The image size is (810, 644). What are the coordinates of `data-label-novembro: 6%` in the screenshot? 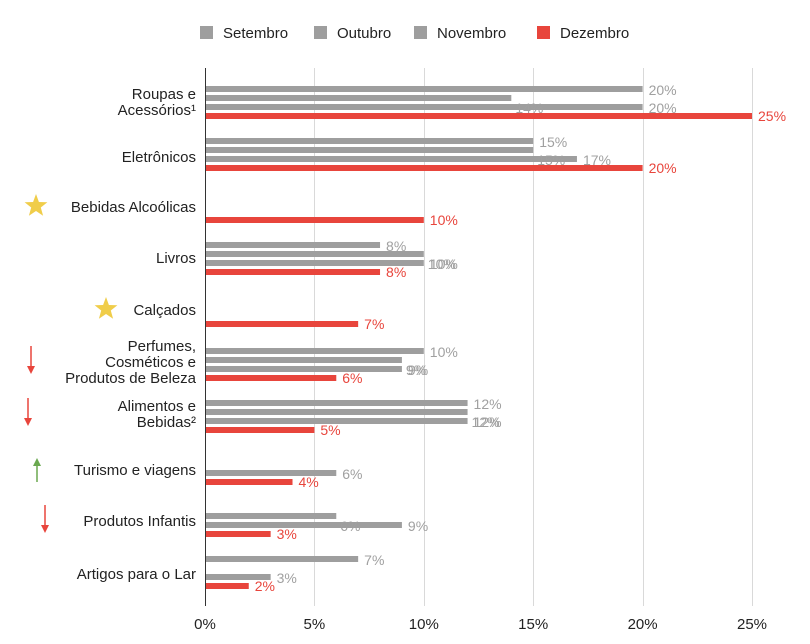 It's located at (352, 474).